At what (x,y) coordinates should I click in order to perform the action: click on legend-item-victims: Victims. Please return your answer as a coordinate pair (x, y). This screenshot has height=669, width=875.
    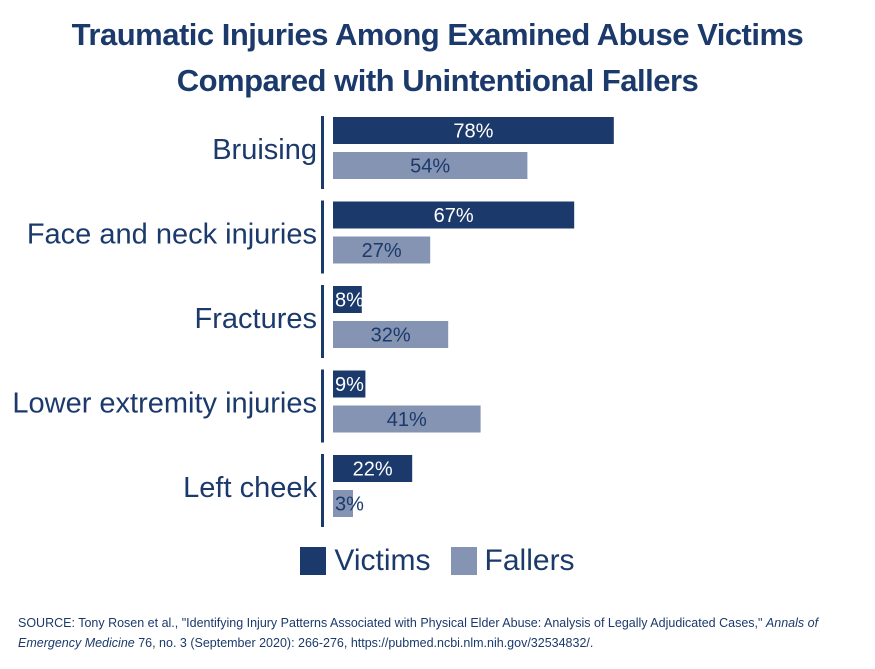
    Looking at the image, I should click on (365, 561).